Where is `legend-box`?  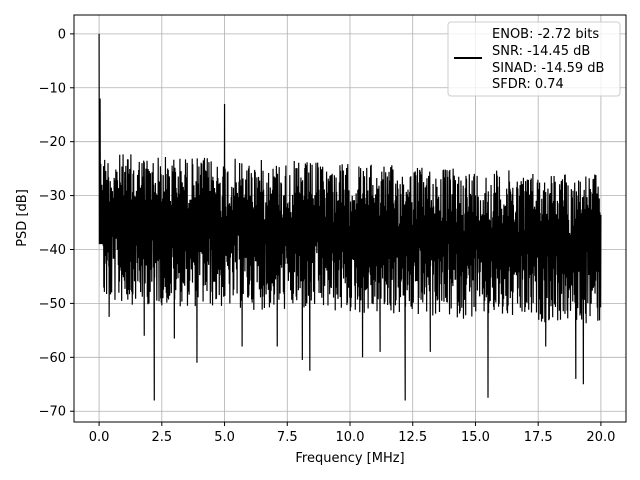
legend-box is located at coordinates (534, 59).